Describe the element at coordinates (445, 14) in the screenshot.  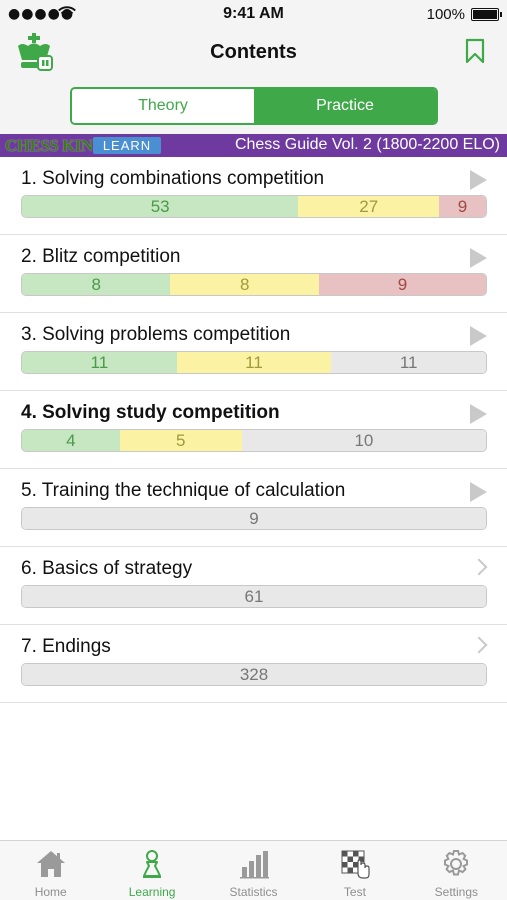
I see `battery-percent: 100%` at that location.